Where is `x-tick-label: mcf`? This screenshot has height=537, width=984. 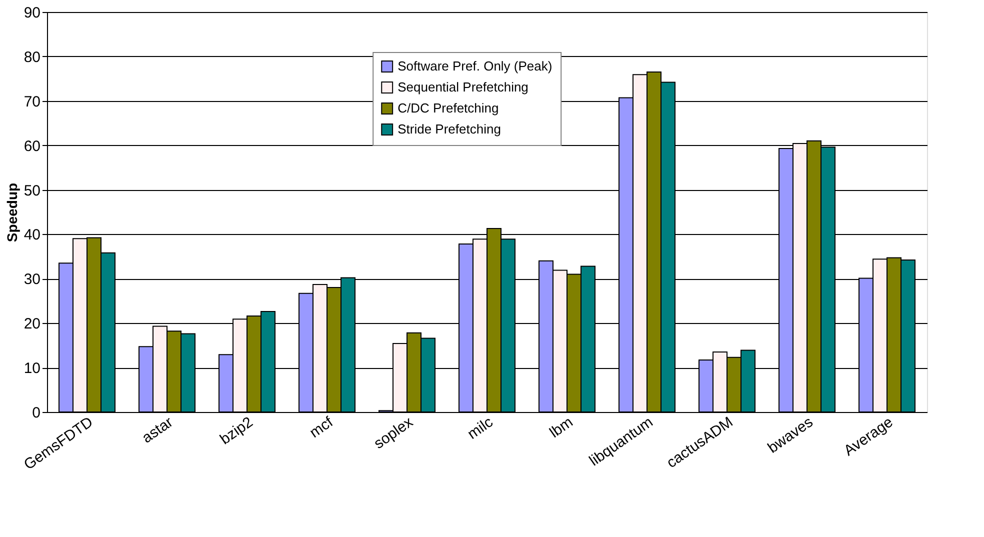 x-tick-label: mcf is located at coordinates (321, 427).